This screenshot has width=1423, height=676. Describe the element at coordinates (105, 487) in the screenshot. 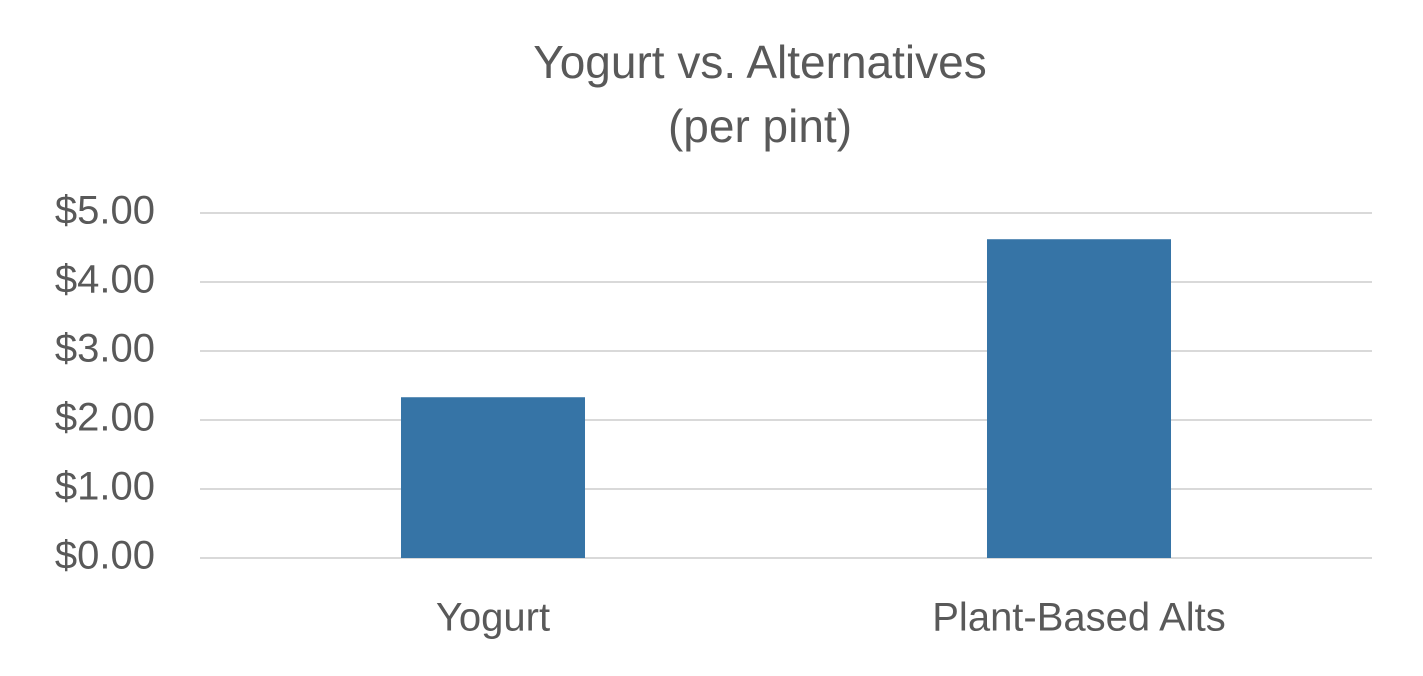

I see `y-tick-label: $1.00` at that location.